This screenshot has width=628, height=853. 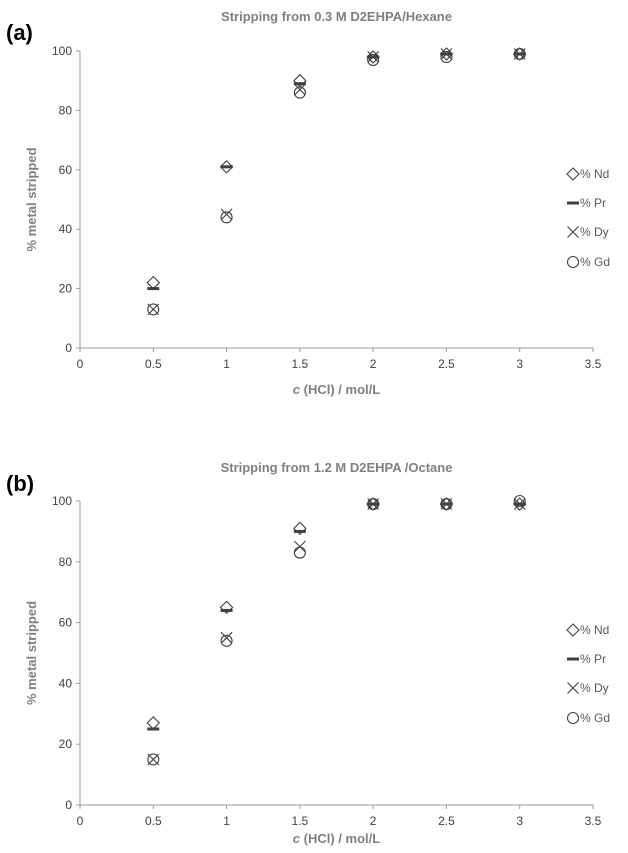 What do you see at coordinates (337, 467) in the screenshot?
I see `chart-title: Stripping from 1.2 M D2EHPA /Octane` at bounding box center [337, 467].